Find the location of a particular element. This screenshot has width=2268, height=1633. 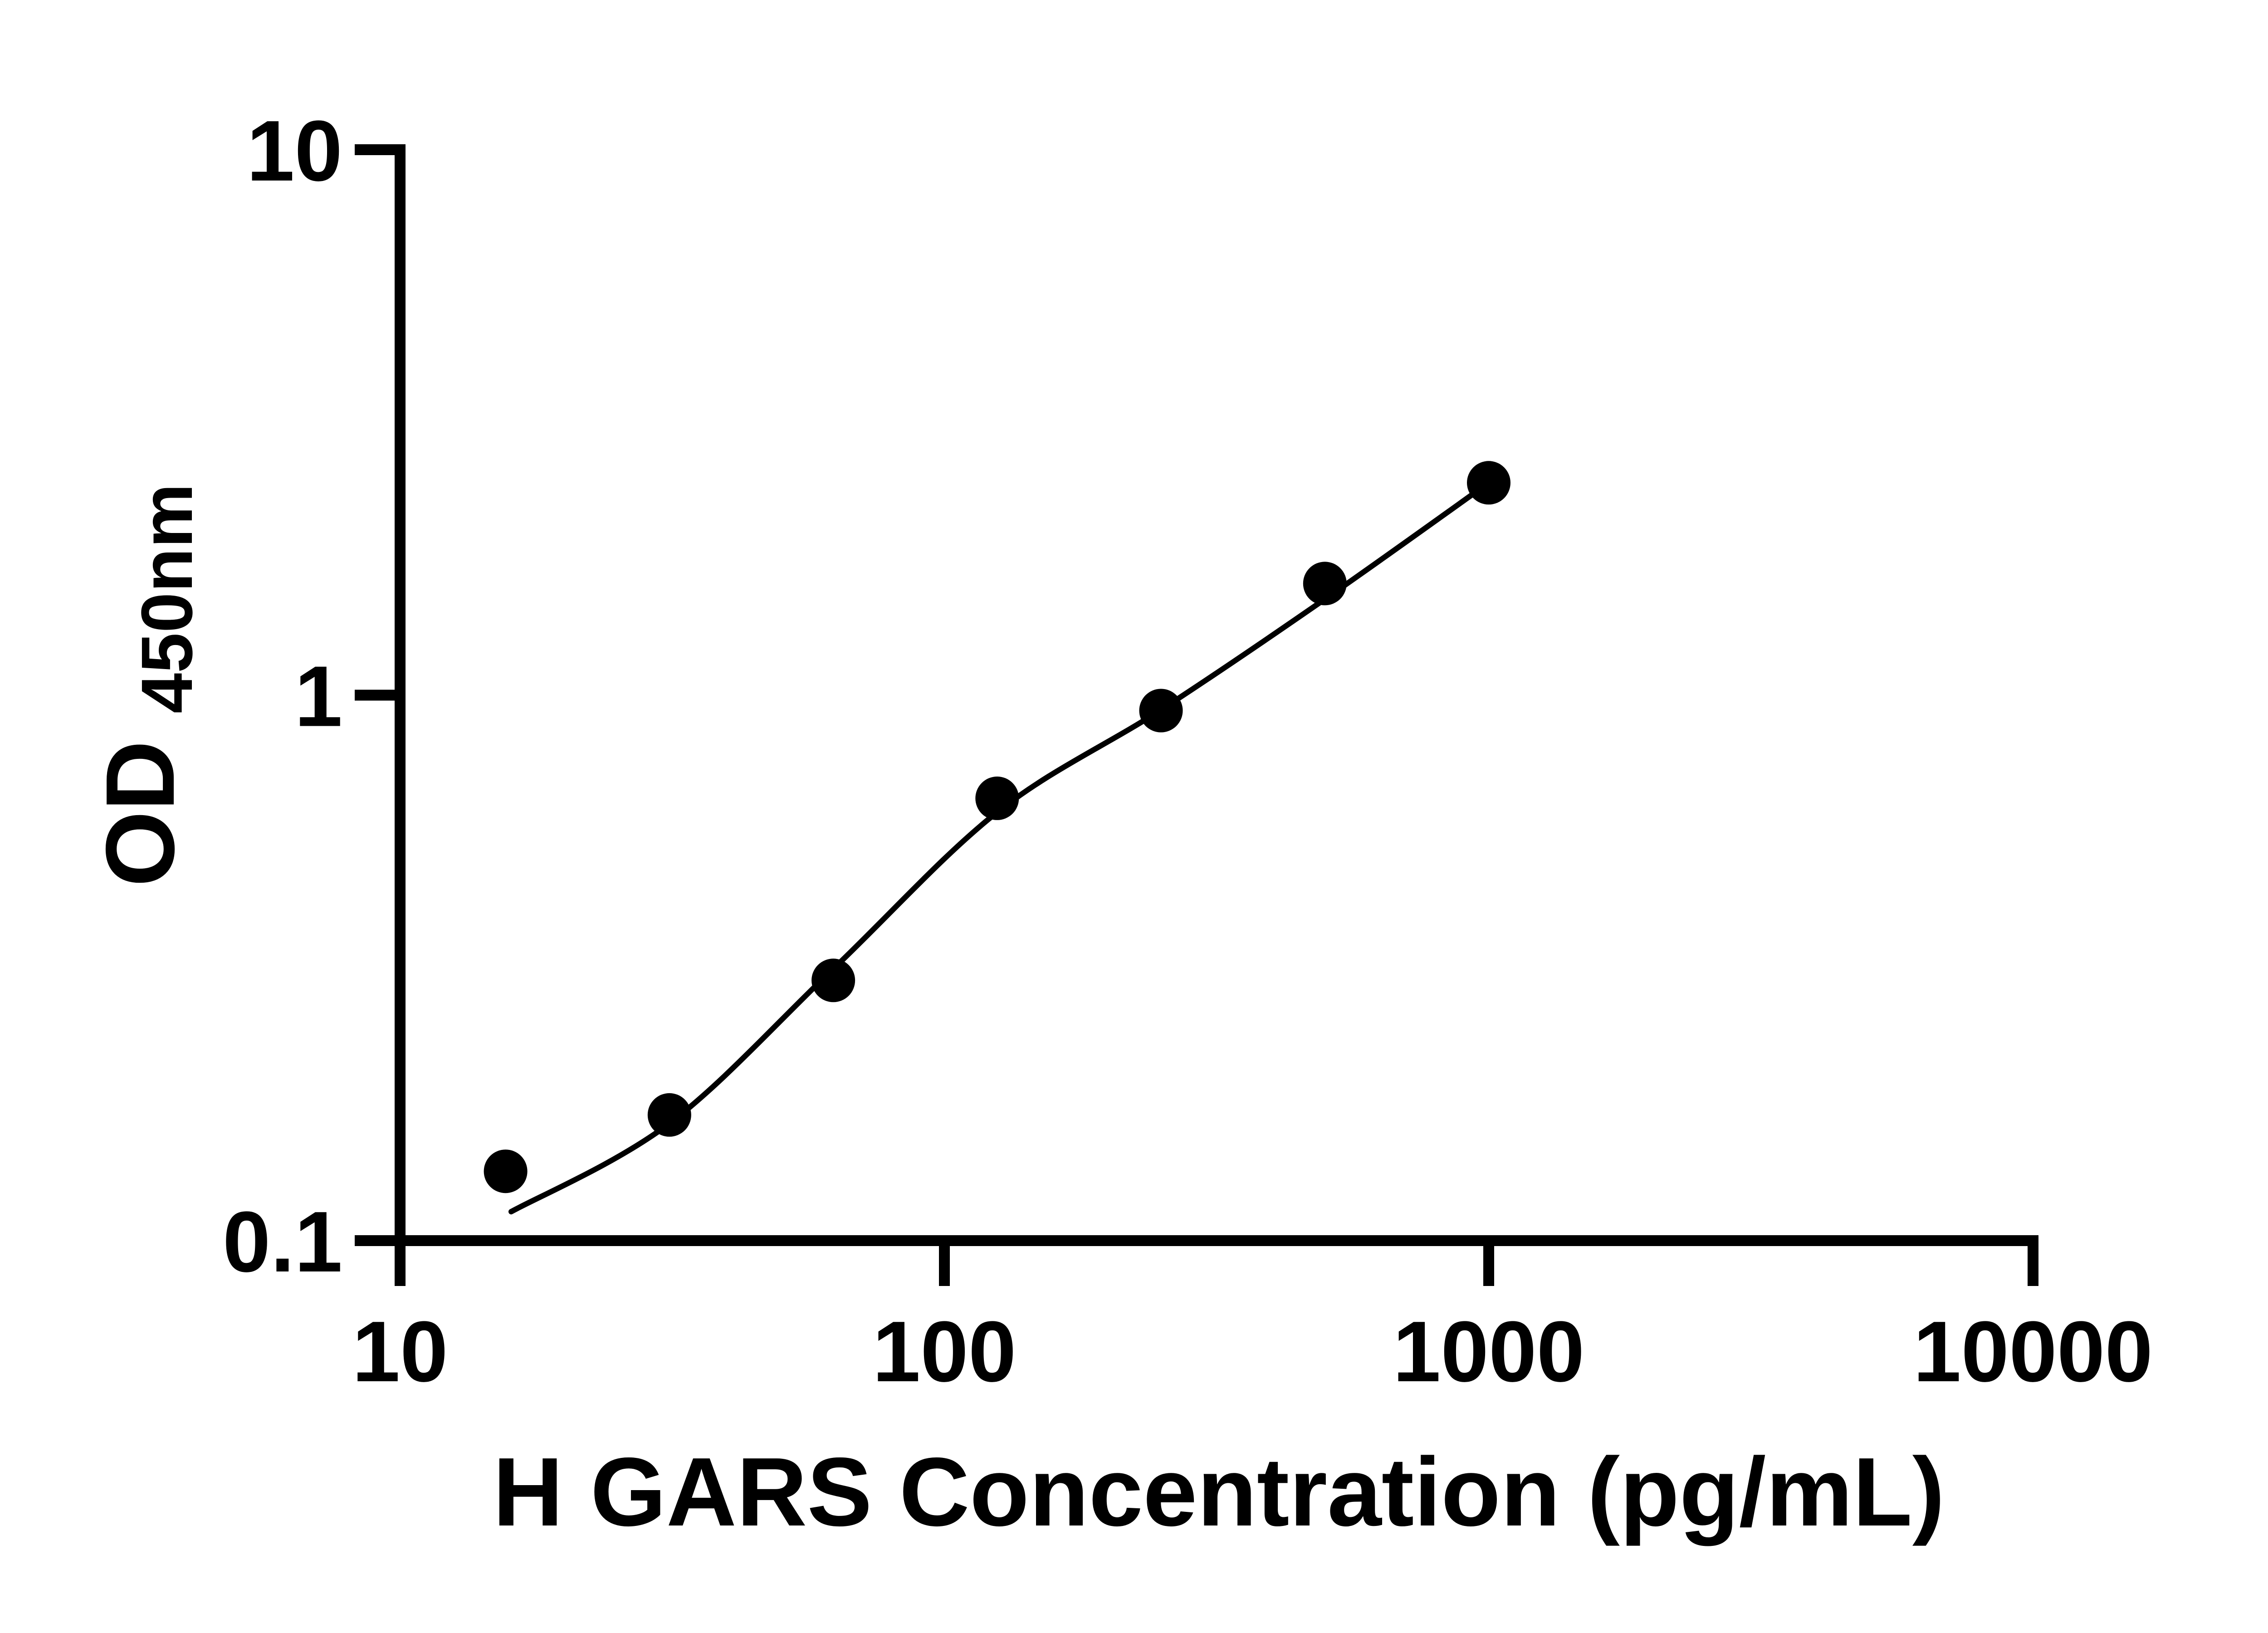

y-tick-label-10: 10 is located at coordinates (295, 151).